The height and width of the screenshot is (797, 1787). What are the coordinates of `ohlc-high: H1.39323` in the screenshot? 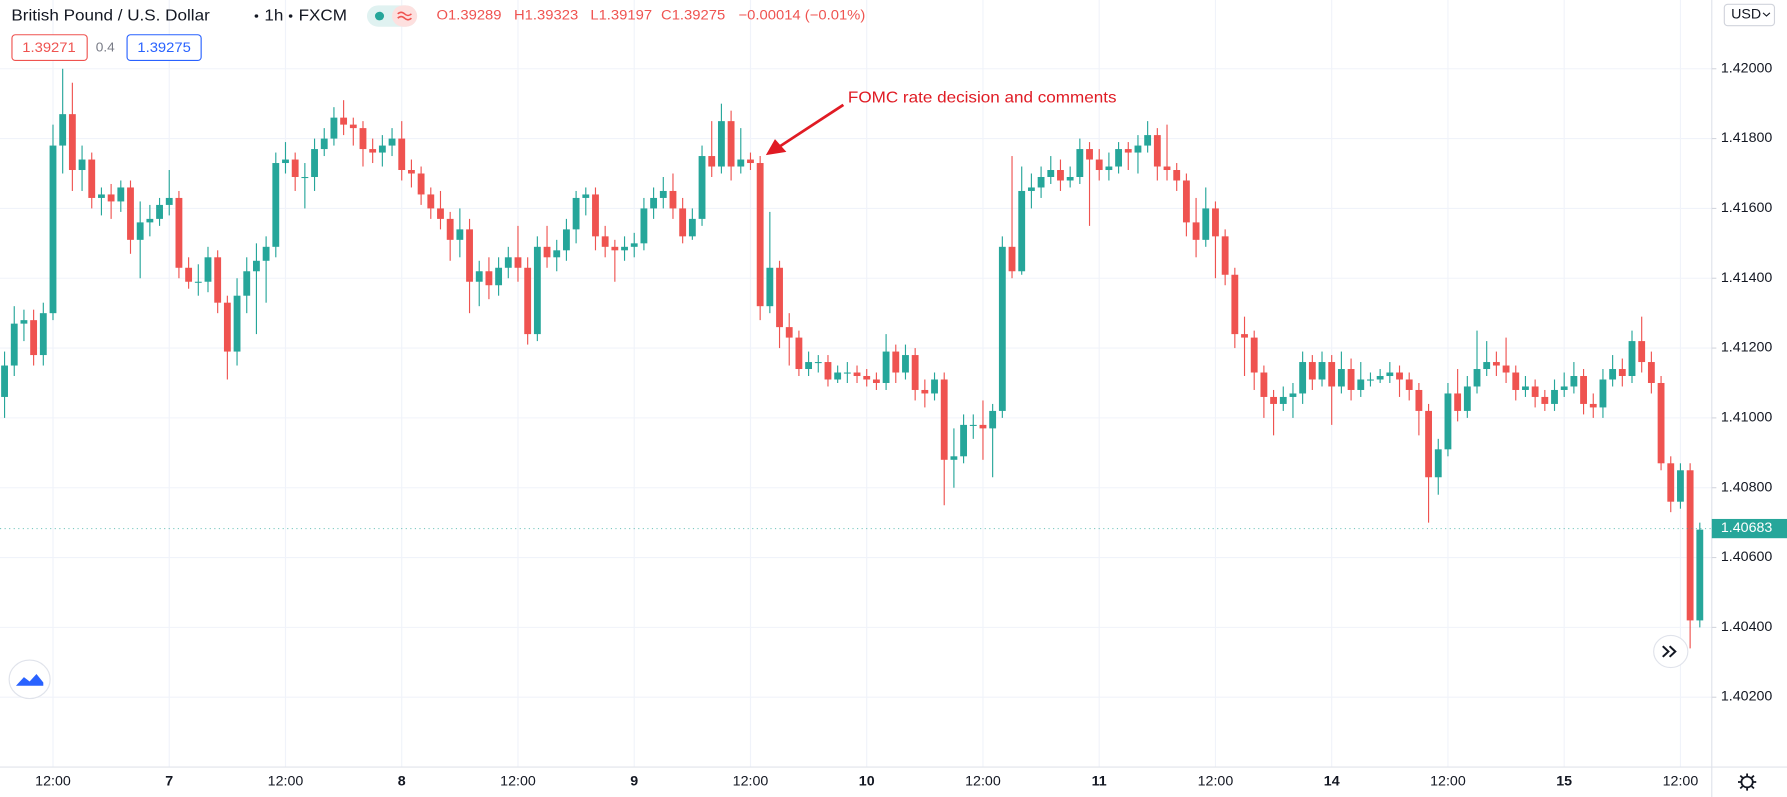 It's located at (546, 15).